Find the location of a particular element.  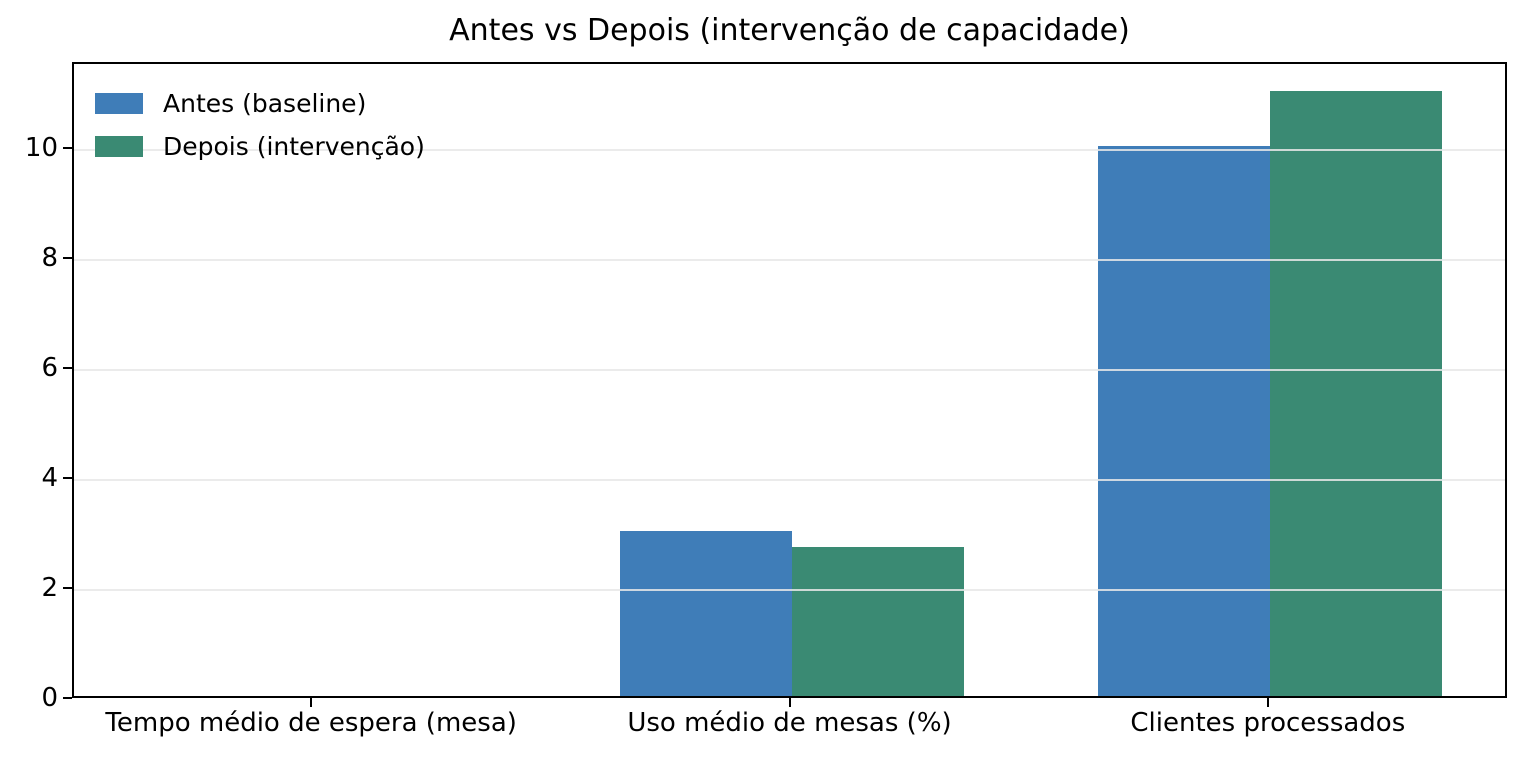

legend-item-depois: Depois (intervenção) is located at coordinates (260, 146).